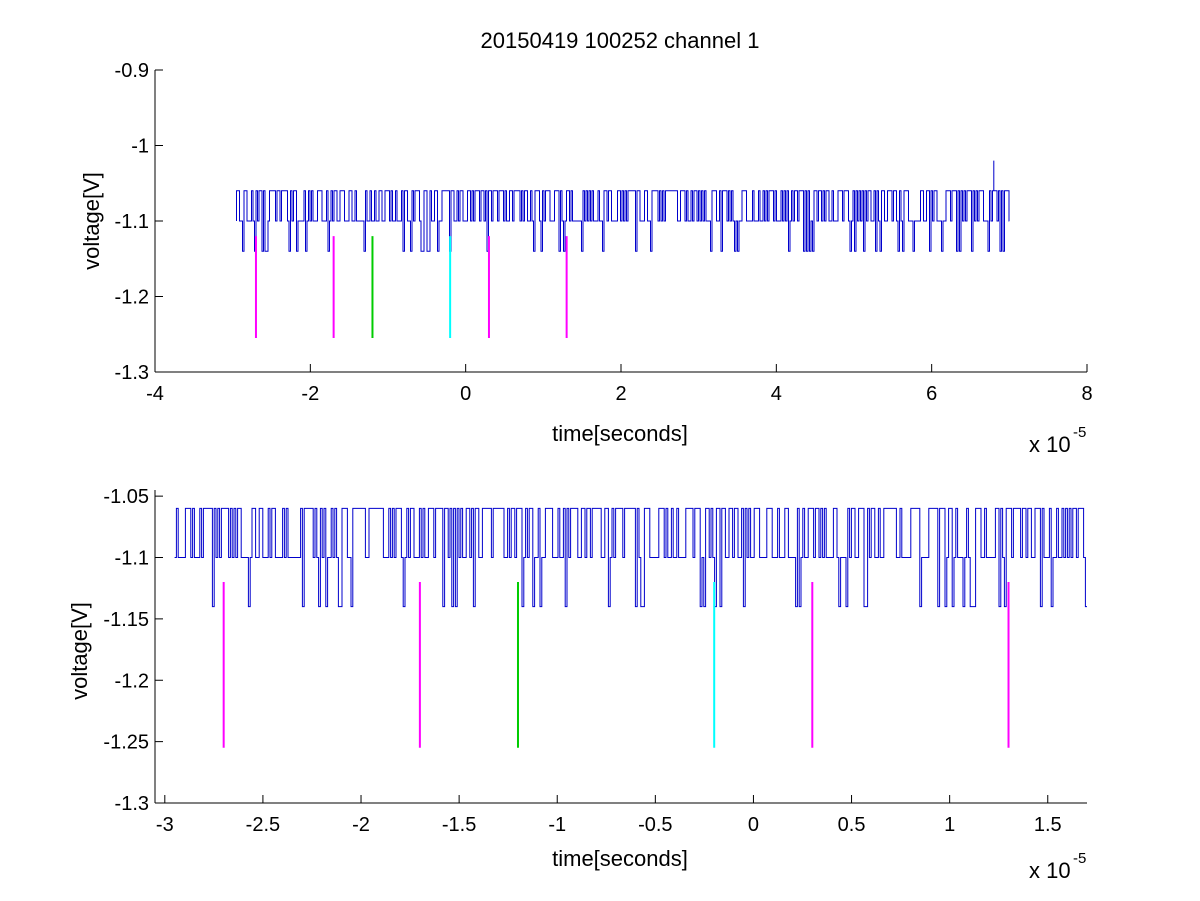  Describe the element at coordinates (557, 825) in the screenshot. I see `x-tick-label: -1` at that location.